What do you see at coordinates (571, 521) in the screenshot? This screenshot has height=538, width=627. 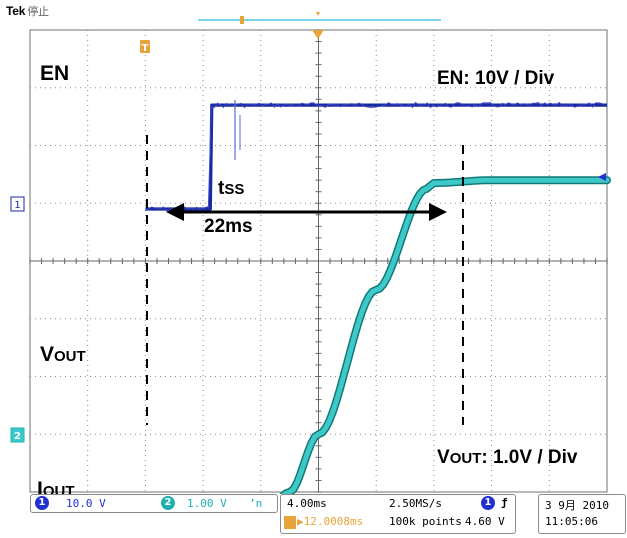 I see `time: 11:05:06` at bounding box center [571, 521].